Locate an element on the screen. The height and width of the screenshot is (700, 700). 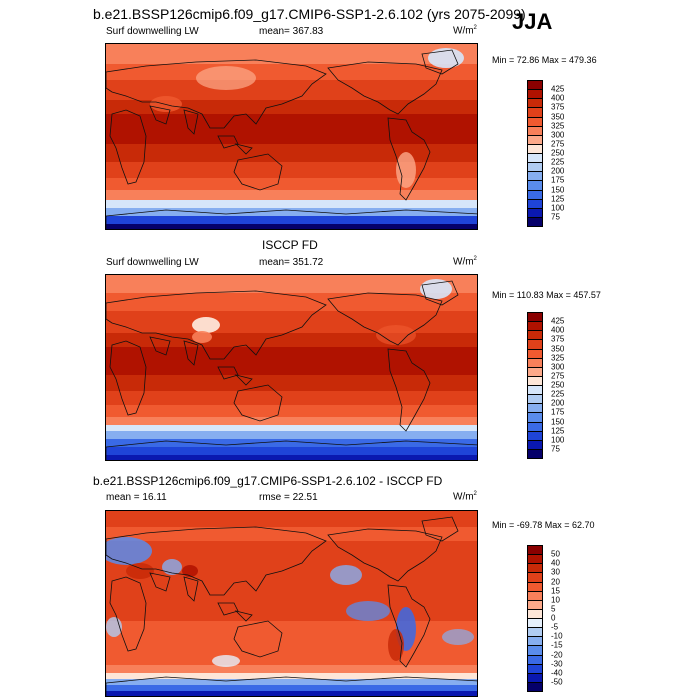
panel-1-variable-label: Surf downwelling LW is located at coordinates (152, 31).